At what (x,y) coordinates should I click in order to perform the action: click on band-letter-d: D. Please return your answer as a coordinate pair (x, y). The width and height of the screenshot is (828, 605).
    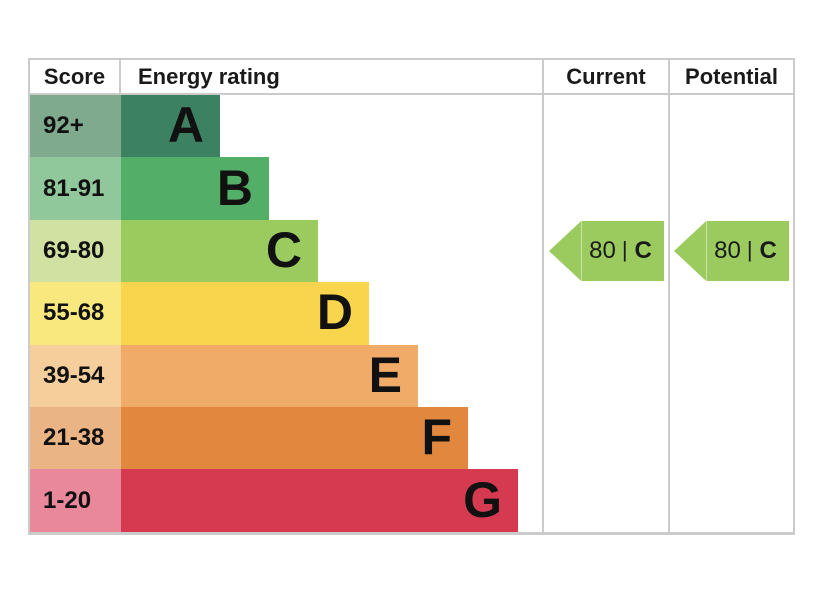
    Looking at the image, I should click on (334, 312).